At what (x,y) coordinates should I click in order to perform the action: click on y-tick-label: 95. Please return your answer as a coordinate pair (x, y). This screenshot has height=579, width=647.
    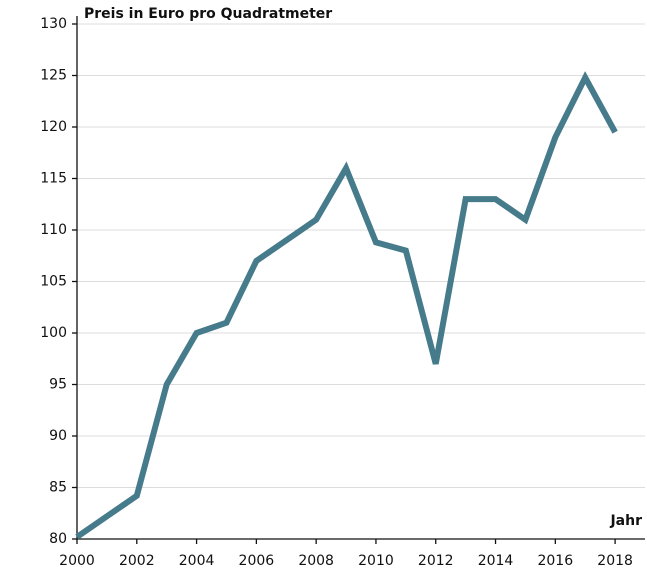
    Looking at the image, I should click on (58, 385).